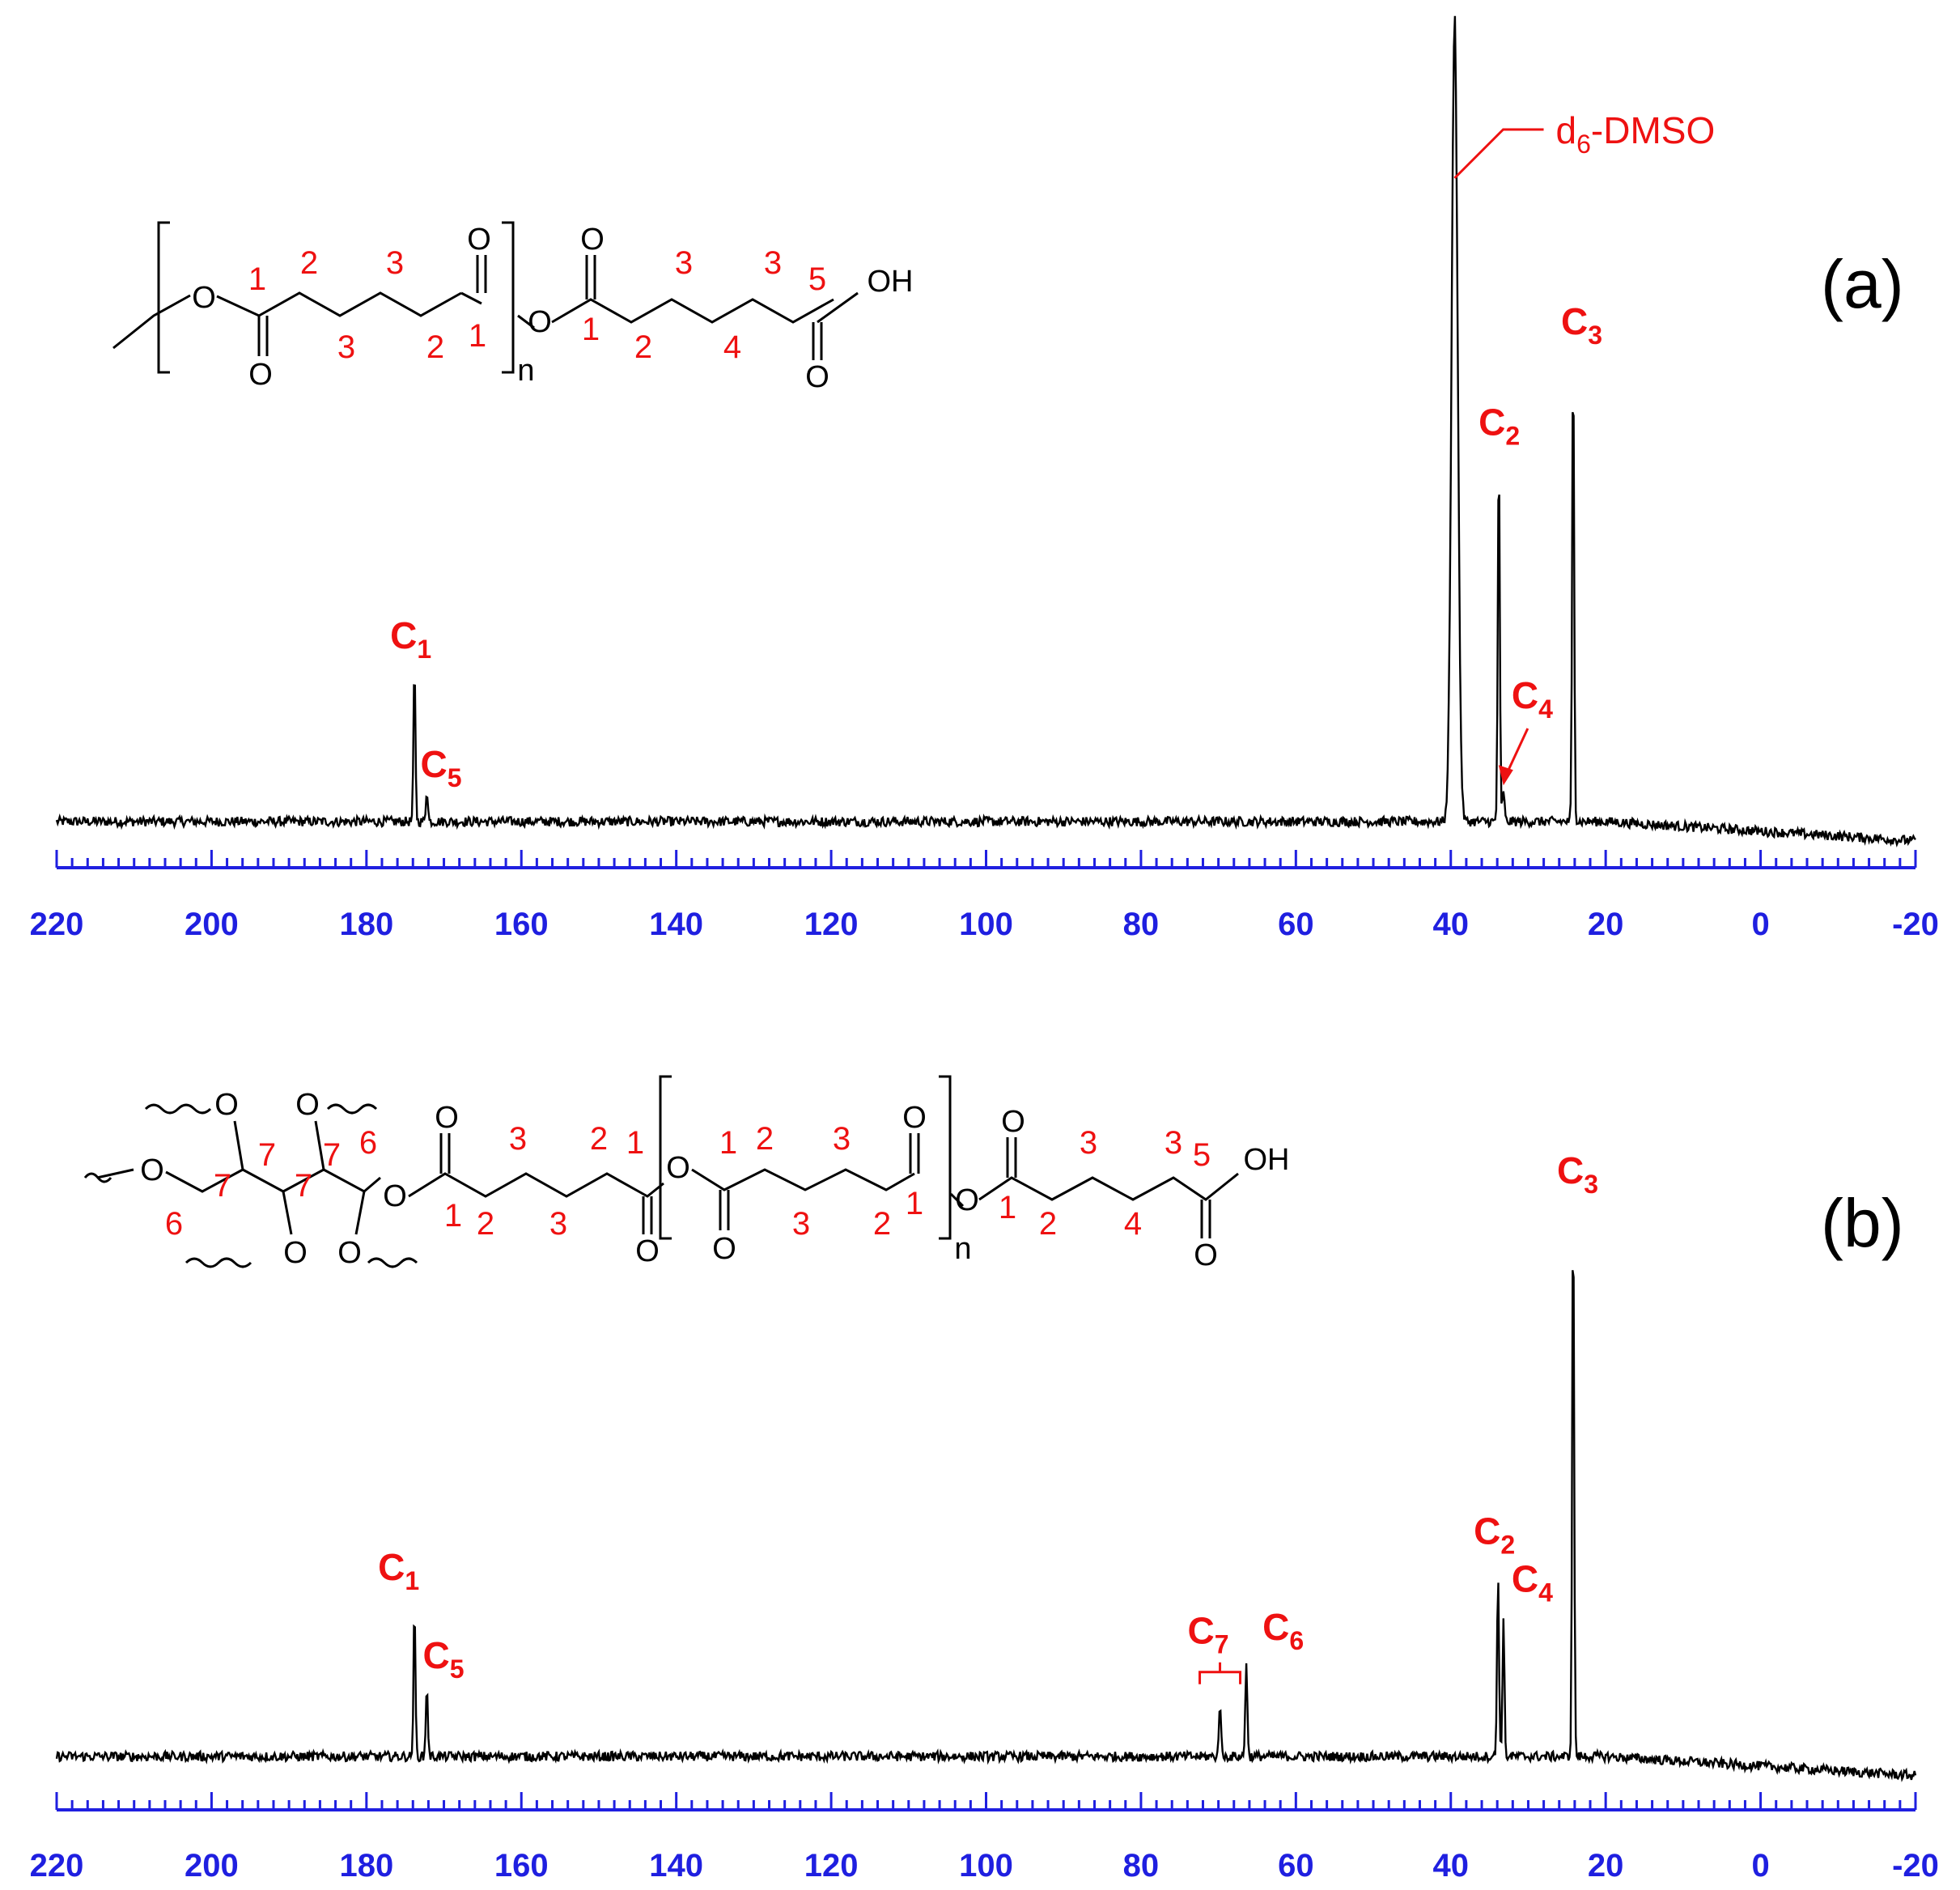 Image resolution: width=1960 pixels, height=1890 pixels. What do you see at coordinates (962, 1249) in the screenshot?
I see `repeat-index: n` at bounding box center [962, 1249].